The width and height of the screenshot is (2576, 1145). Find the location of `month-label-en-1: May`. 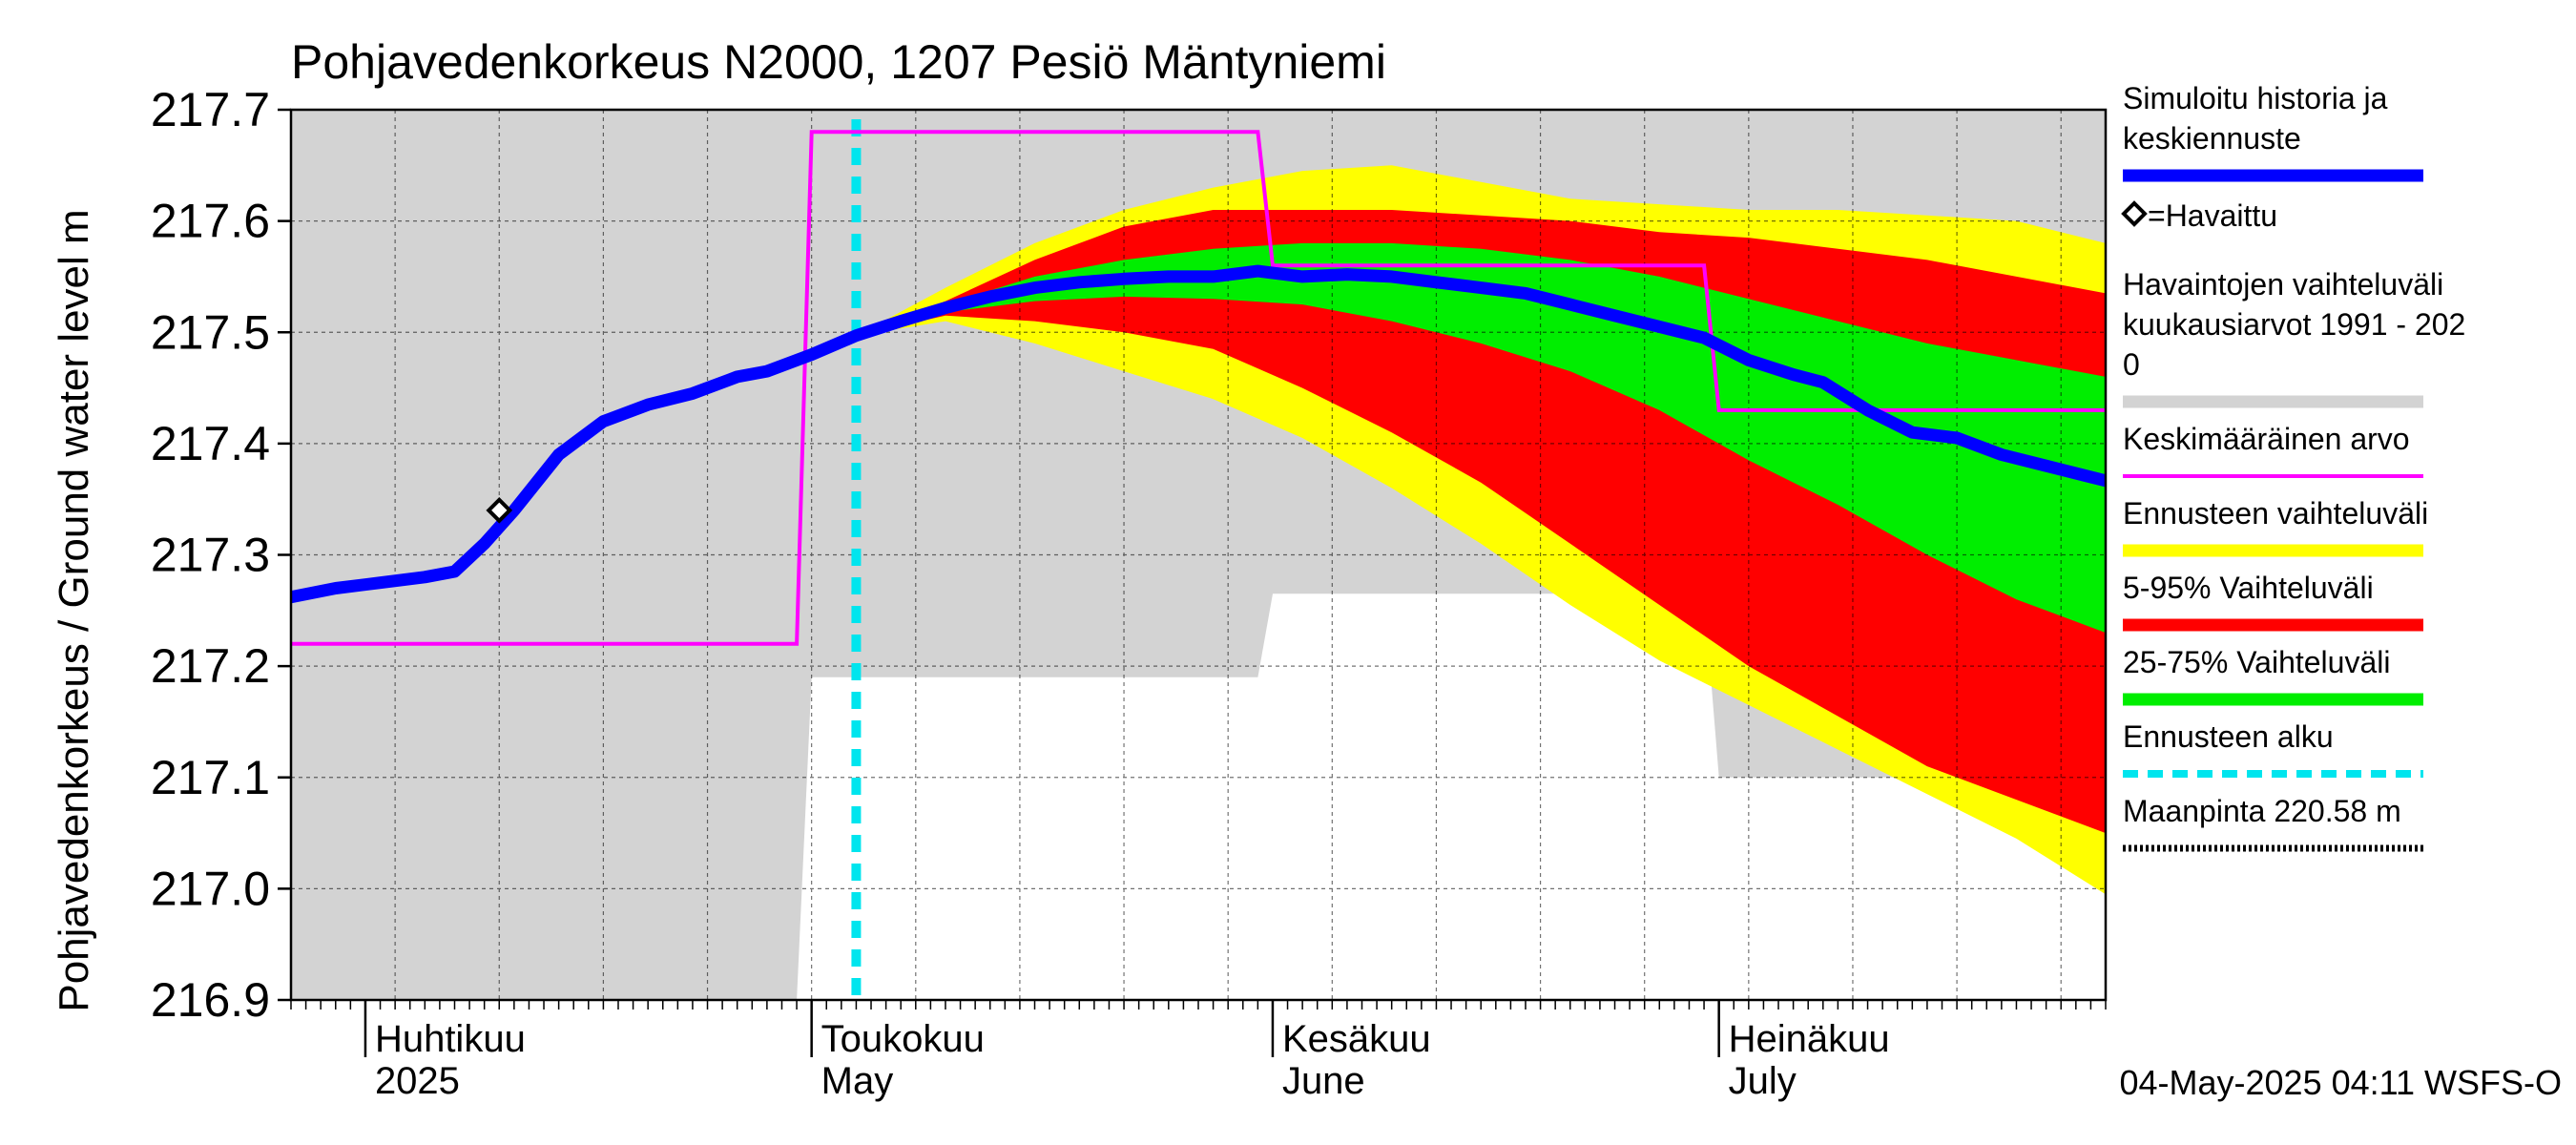

month-label-en-1: May is located at coordinates (857, 1081).